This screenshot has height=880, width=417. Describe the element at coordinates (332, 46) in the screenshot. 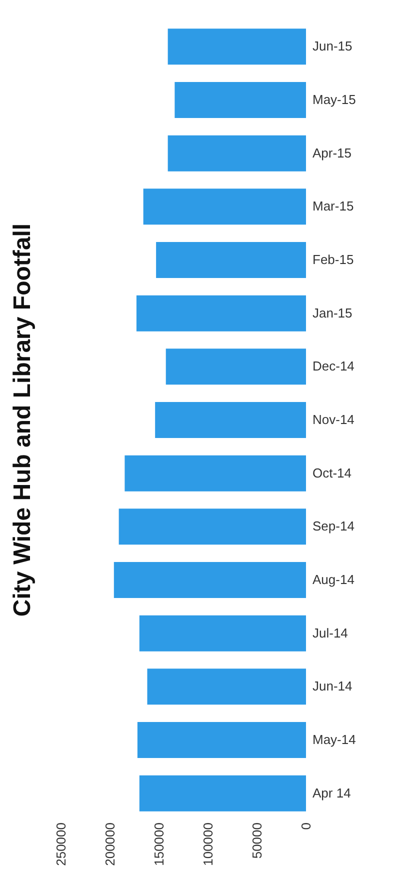

I see `y-tick-label: Jun-15` at that location.